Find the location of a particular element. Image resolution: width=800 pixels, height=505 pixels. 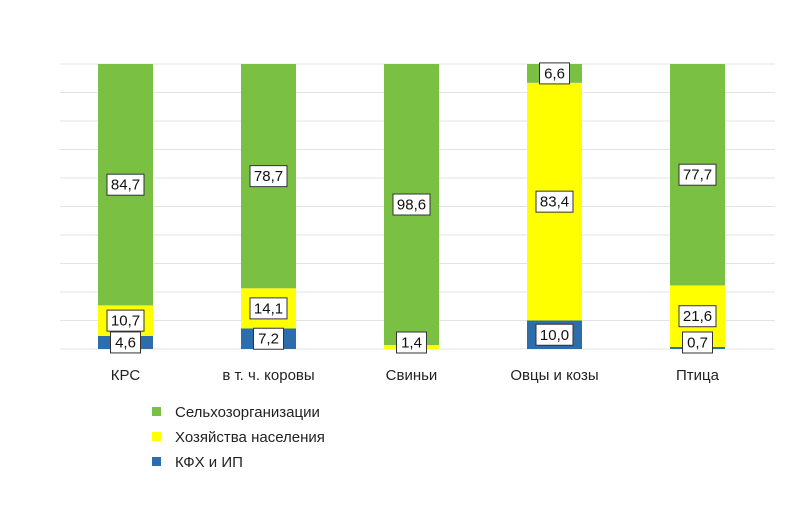

data-label: 6,6 is located at coordinates (554, 73).